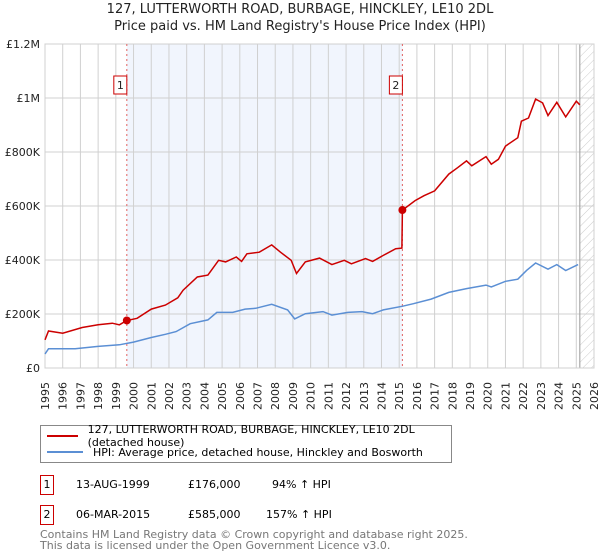 Image resolution: width=600 pixels, height=560 pixels. Describe the element at coordinates (47, 515) in the screenshot. I see `transaction-badge: 2` at that location.